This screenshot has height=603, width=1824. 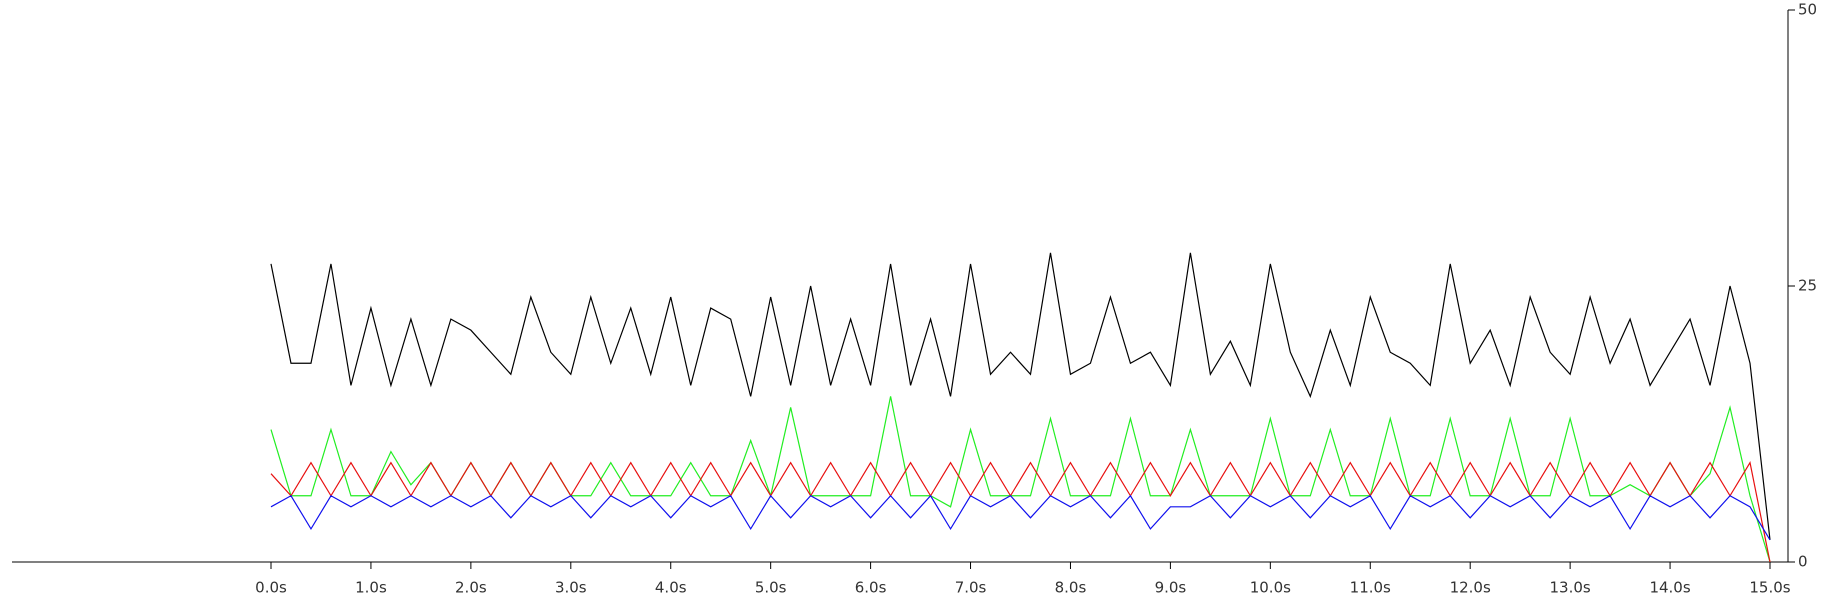 I want to click on x-tick-label: 8.0s, so click(x=1071, y=588).